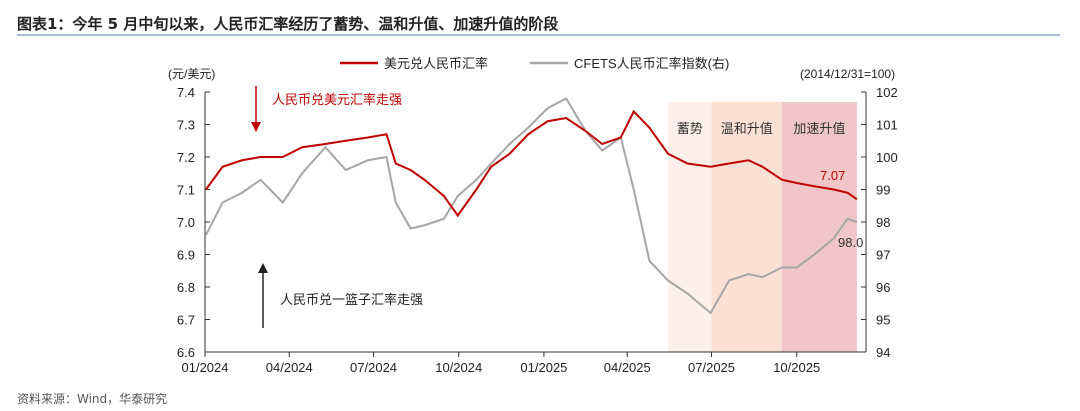 The image size is (1080, 411). Describe the element at coordinates (186, 190) in the screenshot. I see `y-tick-label-left: 7.1` at that location.